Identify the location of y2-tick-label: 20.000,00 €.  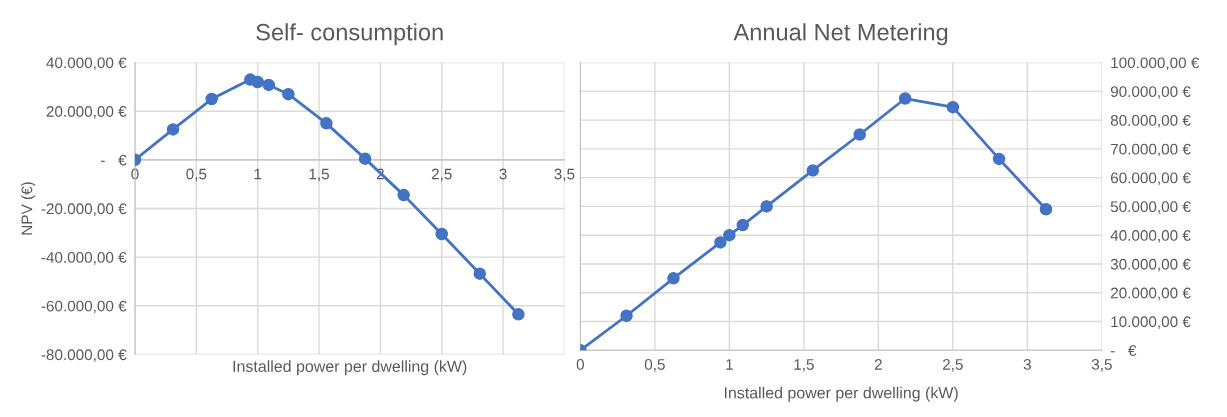
(1150, 294).